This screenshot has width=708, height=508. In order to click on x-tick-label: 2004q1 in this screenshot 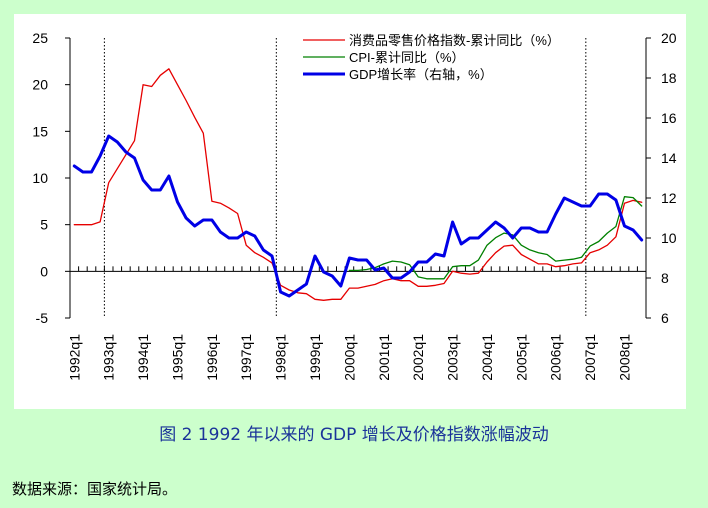, I will do `click(487, 357)`.